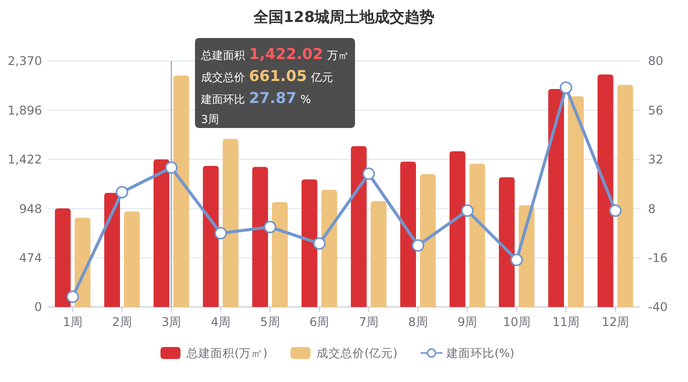 The image size is (688, 382). What do you see at coordinates (652, 209) in the screenshot?
I see `y2-tick-label: 8` at bounding box center [652, 209].